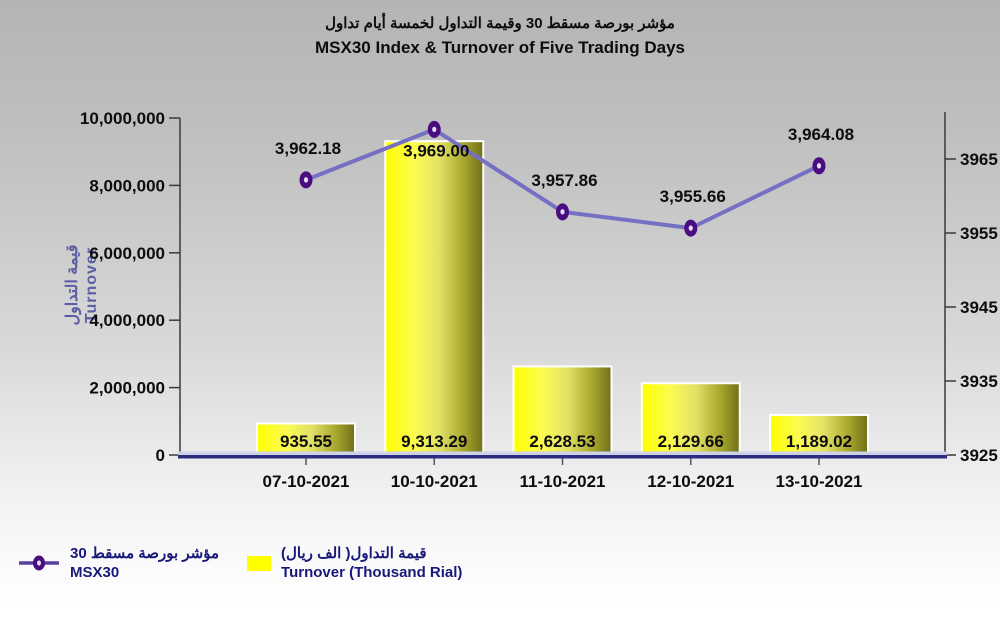  Describe the element at coordinates (145, 553) in the screenshot. I see `legend-label-msx30-arabic: مؤشر بورصة مسقط 30` at that location.